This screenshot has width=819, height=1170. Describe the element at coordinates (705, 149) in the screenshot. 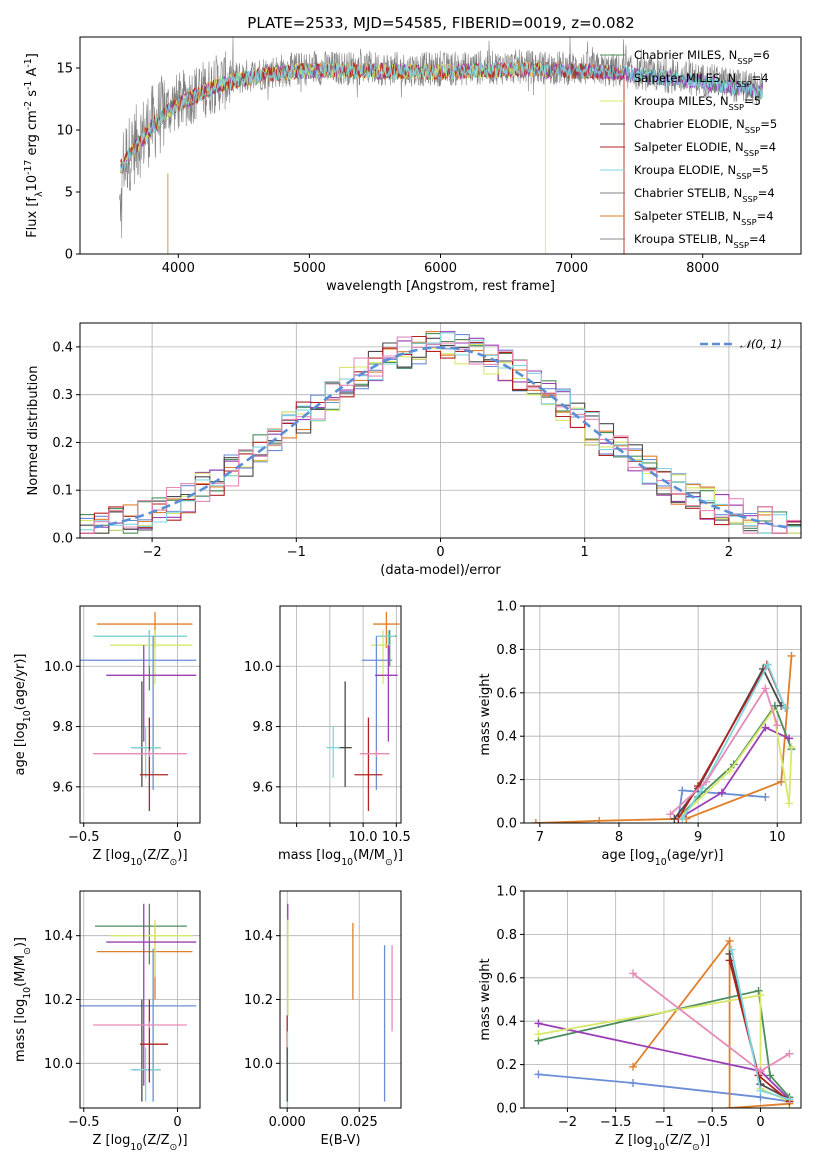

I see `legend-label: Salpeter ELODIE, NSSP=4` at that location.